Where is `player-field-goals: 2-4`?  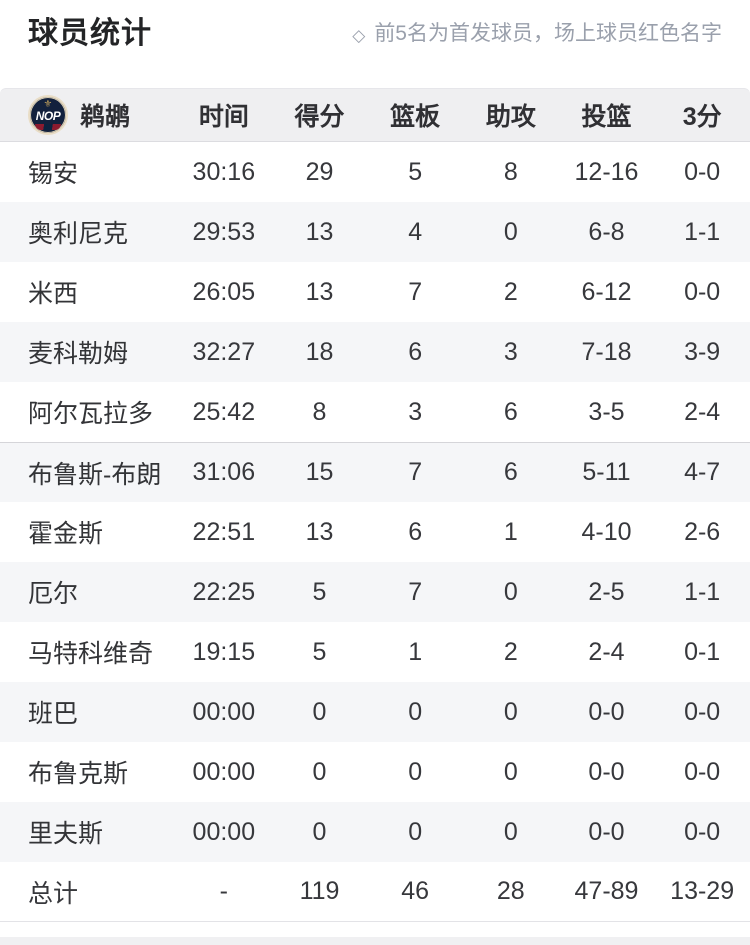
player-field-goals: 2-4 is located at coordinates (606, 651).